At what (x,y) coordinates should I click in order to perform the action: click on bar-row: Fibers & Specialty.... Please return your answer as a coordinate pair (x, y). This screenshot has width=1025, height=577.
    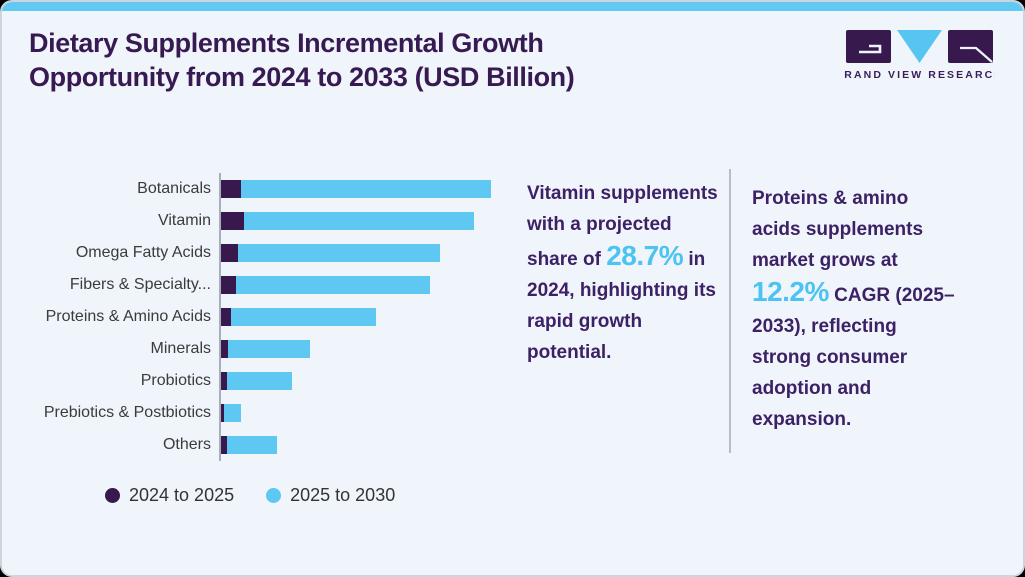
    Looking at the image, I should click on (259, 285).